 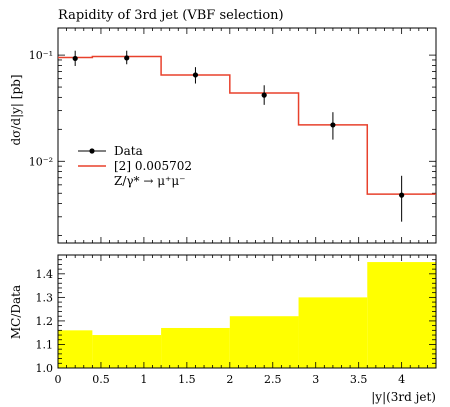 I want to click on legend-entry: Data, so click(x=128, y=151).